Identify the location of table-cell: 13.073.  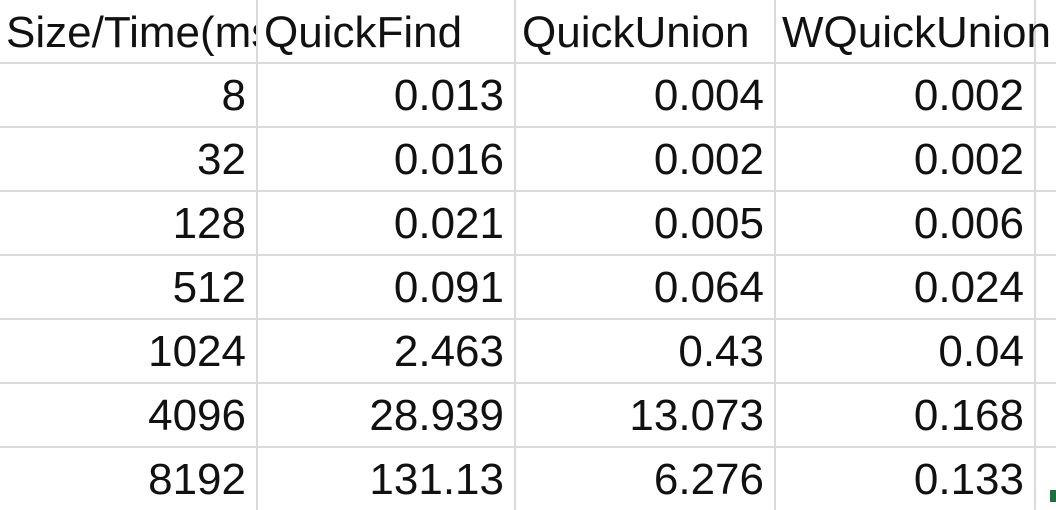
(646, 416).